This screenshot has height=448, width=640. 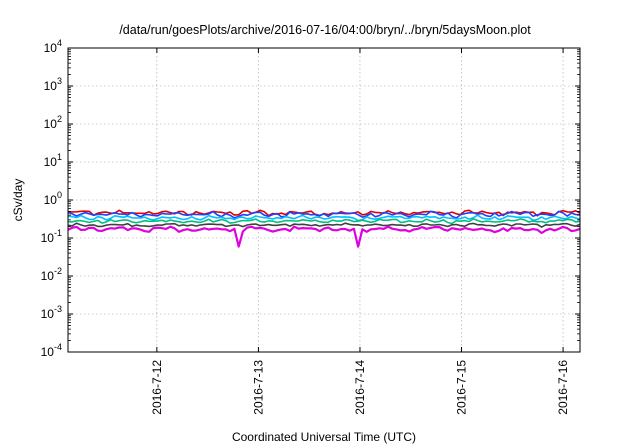 I want to click on x-tick-label: 2016-7-12, so click(x=157, y=387).